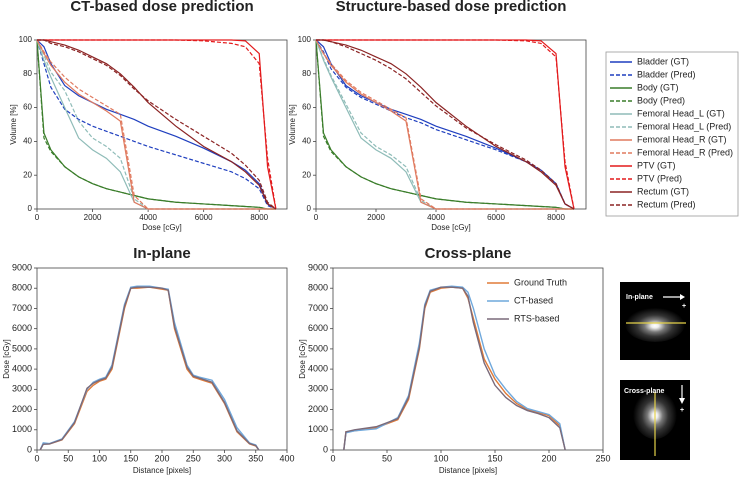 The image size is (740, 480). What do you see at coordinates (556, 217) in the screenshot?
I see `x-tick-label: 8000` at bounding box center [556, 217].